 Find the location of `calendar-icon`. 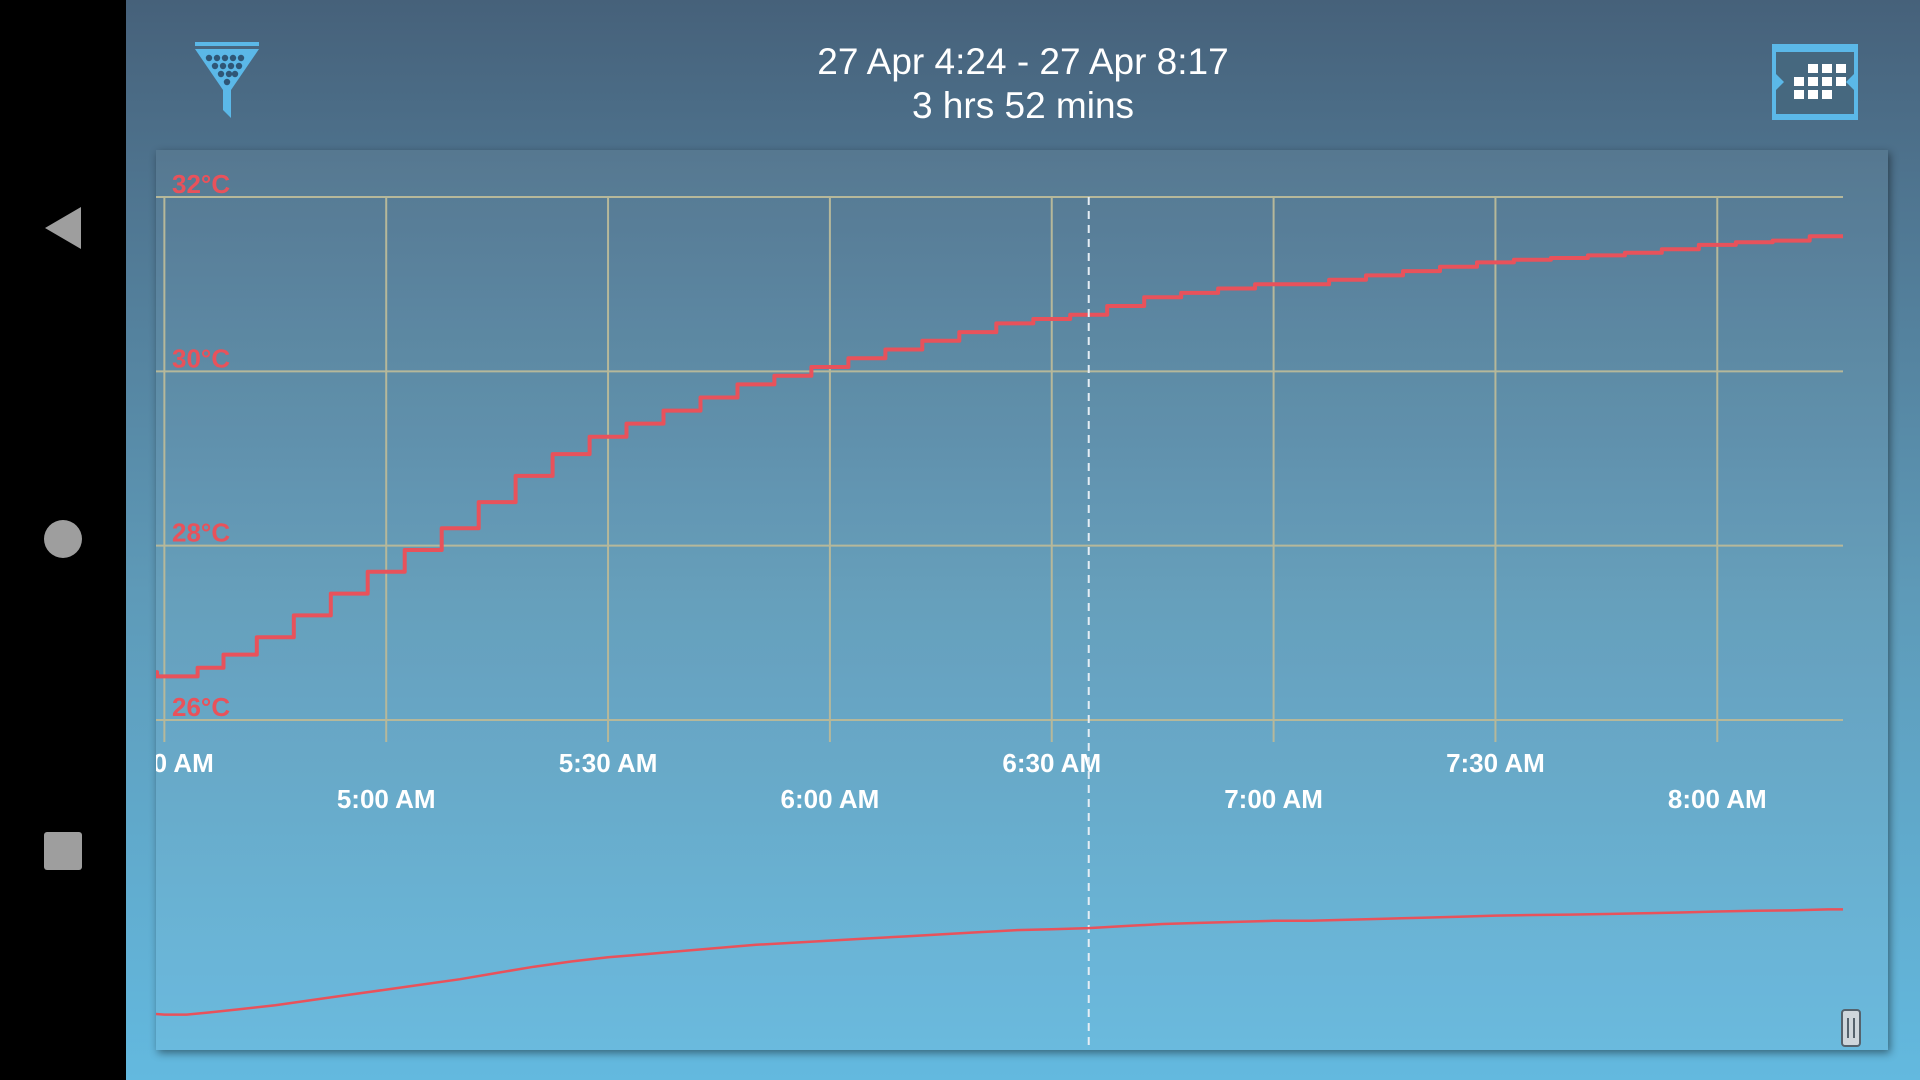

calendar-icon is located at coordinates (1815, 82).